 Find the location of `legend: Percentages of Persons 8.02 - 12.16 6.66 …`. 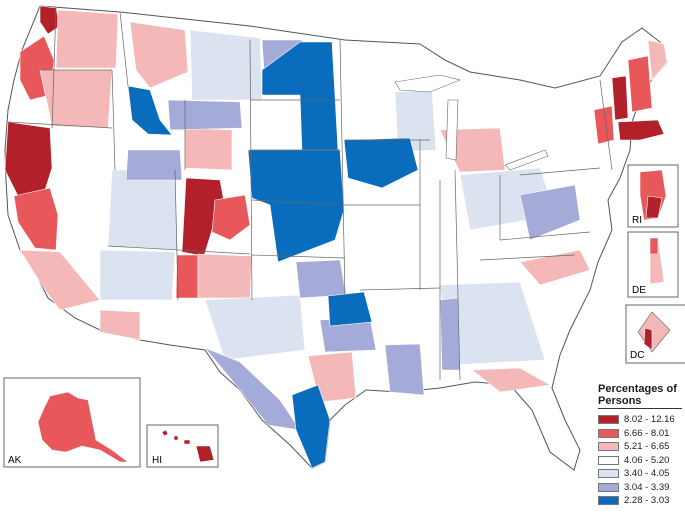

legend: Percentages of Persons 8.02 - 12.16 6.66 … is located at coordinates (640, 445).